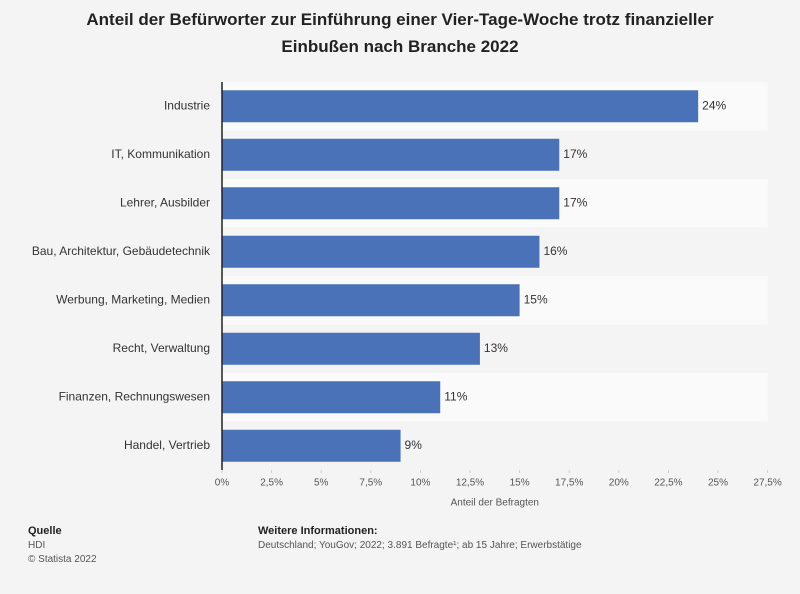 This screenshot has height=594, width=800. Describe the element at coordinates (714, 105) in the screenshot. I see `value-label: 24%` at that location.